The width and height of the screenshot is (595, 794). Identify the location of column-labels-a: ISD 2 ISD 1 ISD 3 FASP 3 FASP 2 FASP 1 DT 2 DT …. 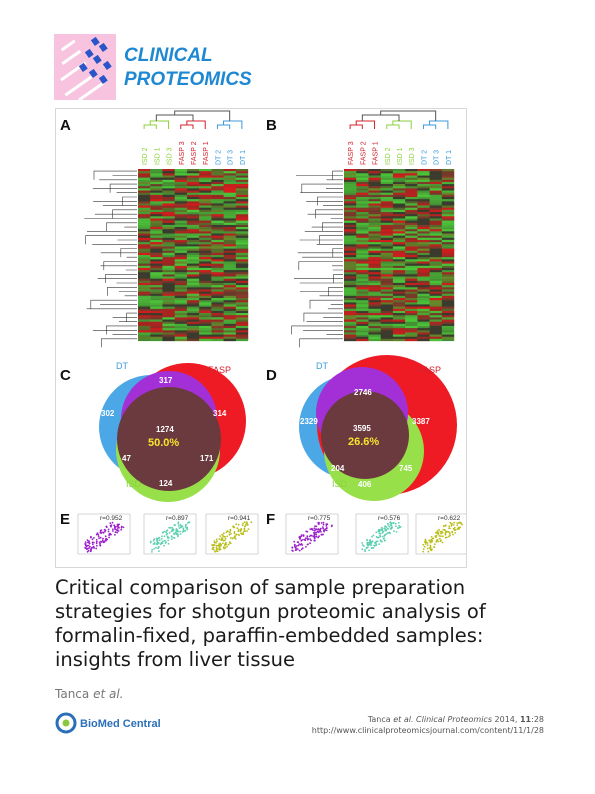
(194, 153).